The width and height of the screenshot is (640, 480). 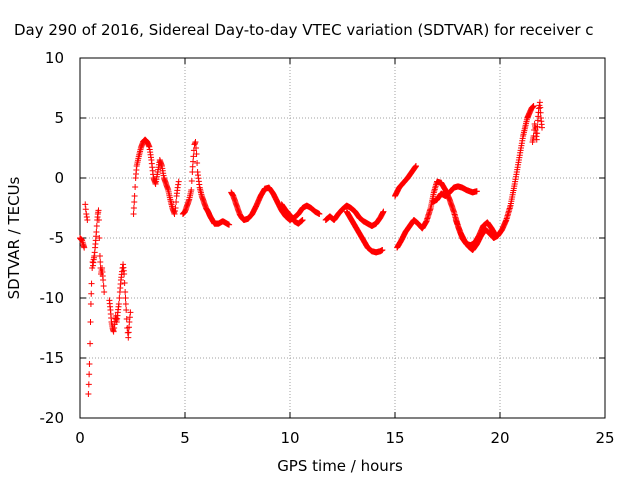 I want to click on y-tick-label: 0, so click(x=59, y=178).